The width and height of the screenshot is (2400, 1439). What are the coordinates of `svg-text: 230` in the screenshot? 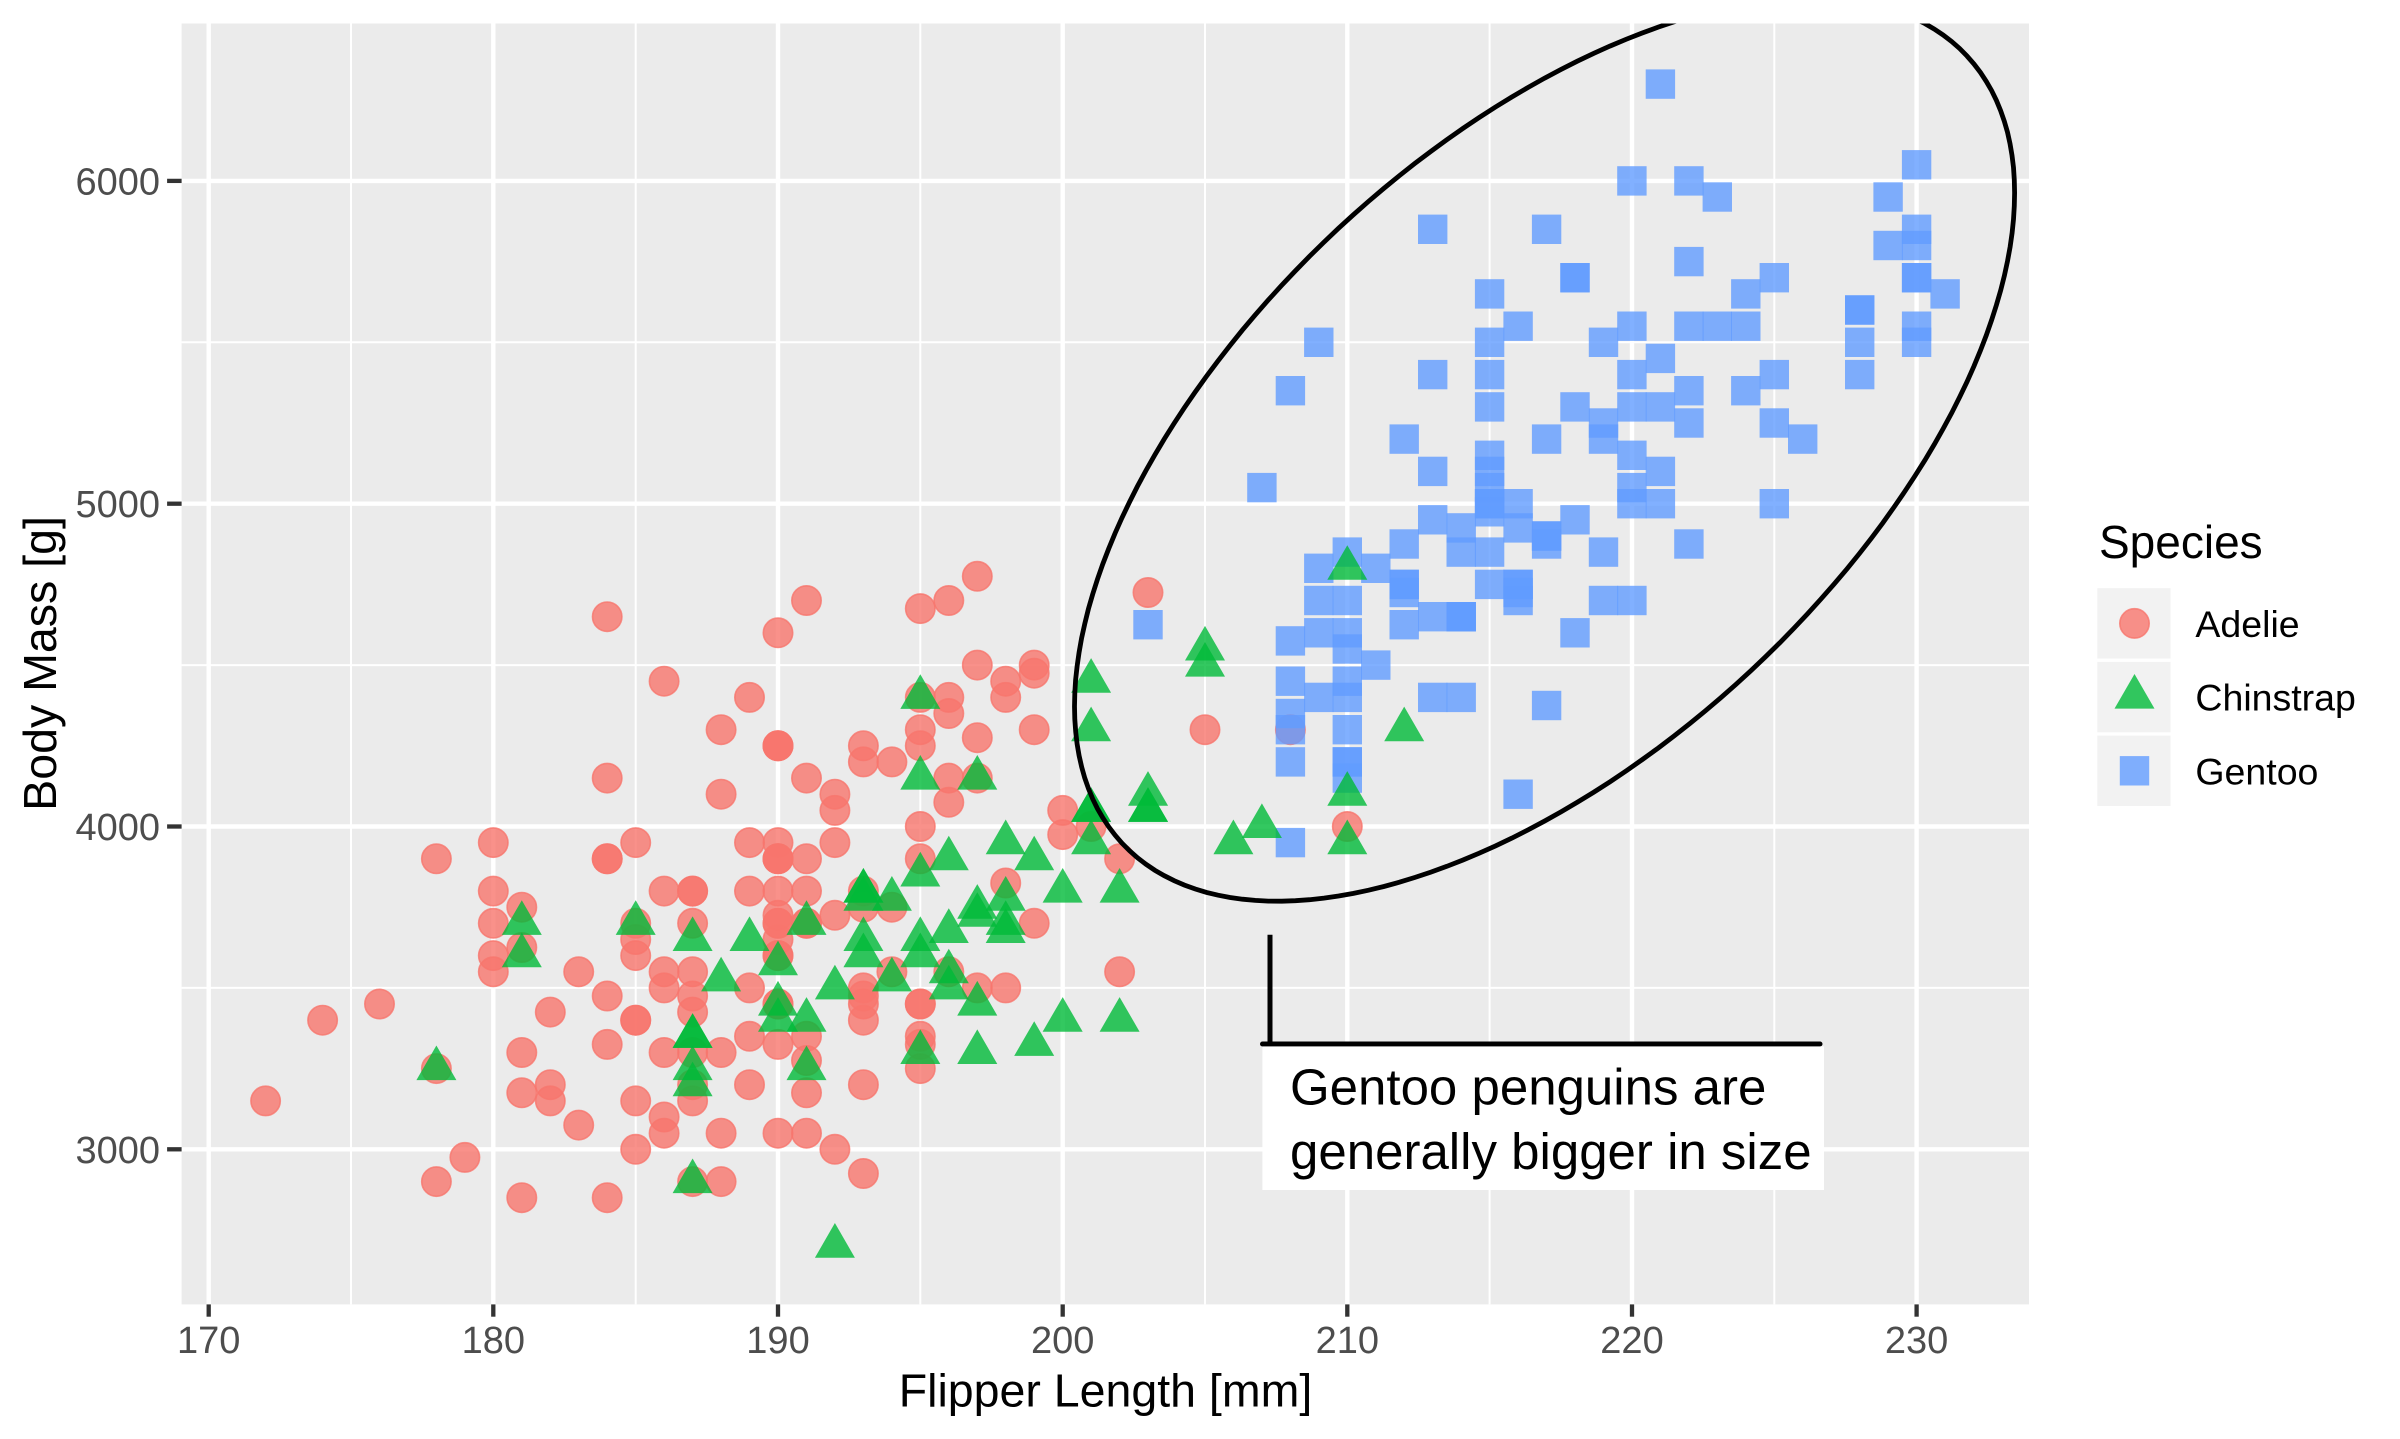 It's located at (1916, 1341).